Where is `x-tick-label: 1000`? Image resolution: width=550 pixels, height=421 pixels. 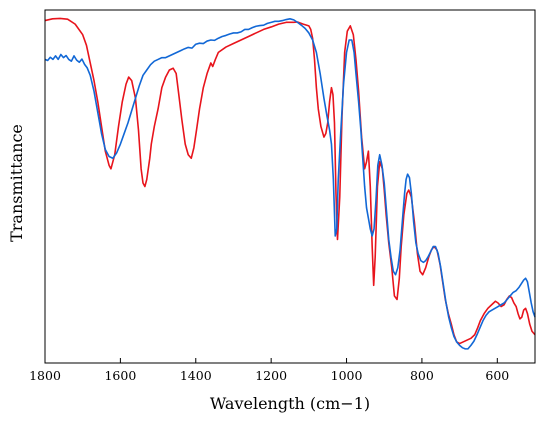 x-tick-label: 1000 is located at coordinates (347, 375).